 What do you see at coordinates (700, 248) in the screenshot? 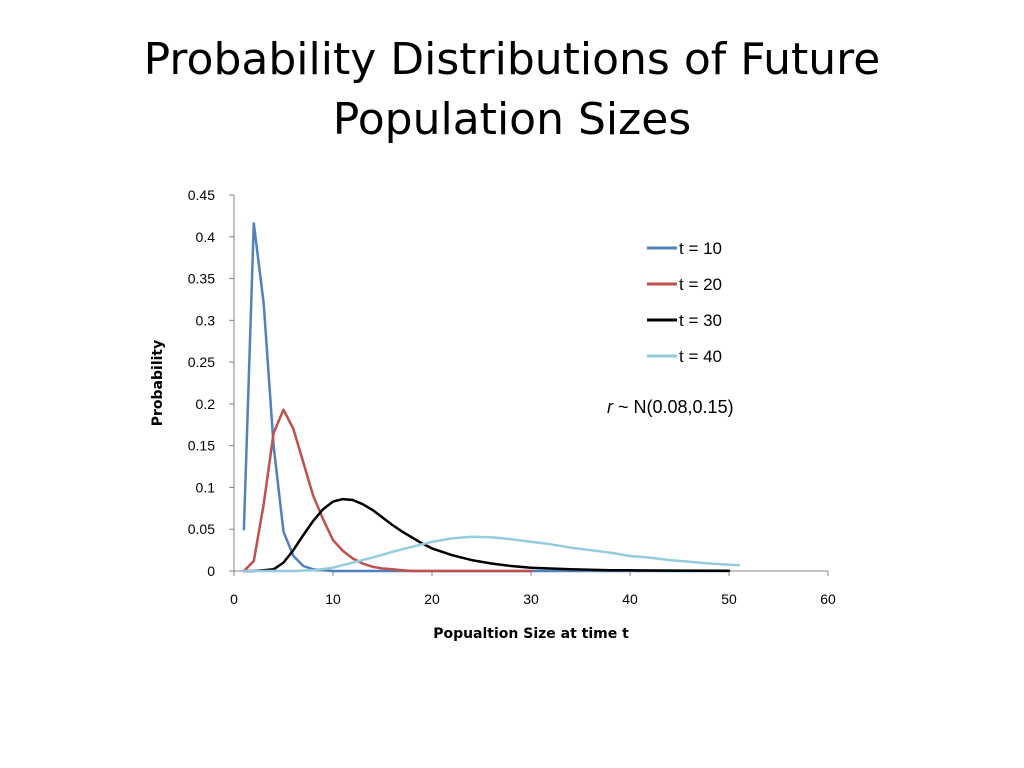
I see `legend-label-1: t = 10` at bounding box center [700, 248].